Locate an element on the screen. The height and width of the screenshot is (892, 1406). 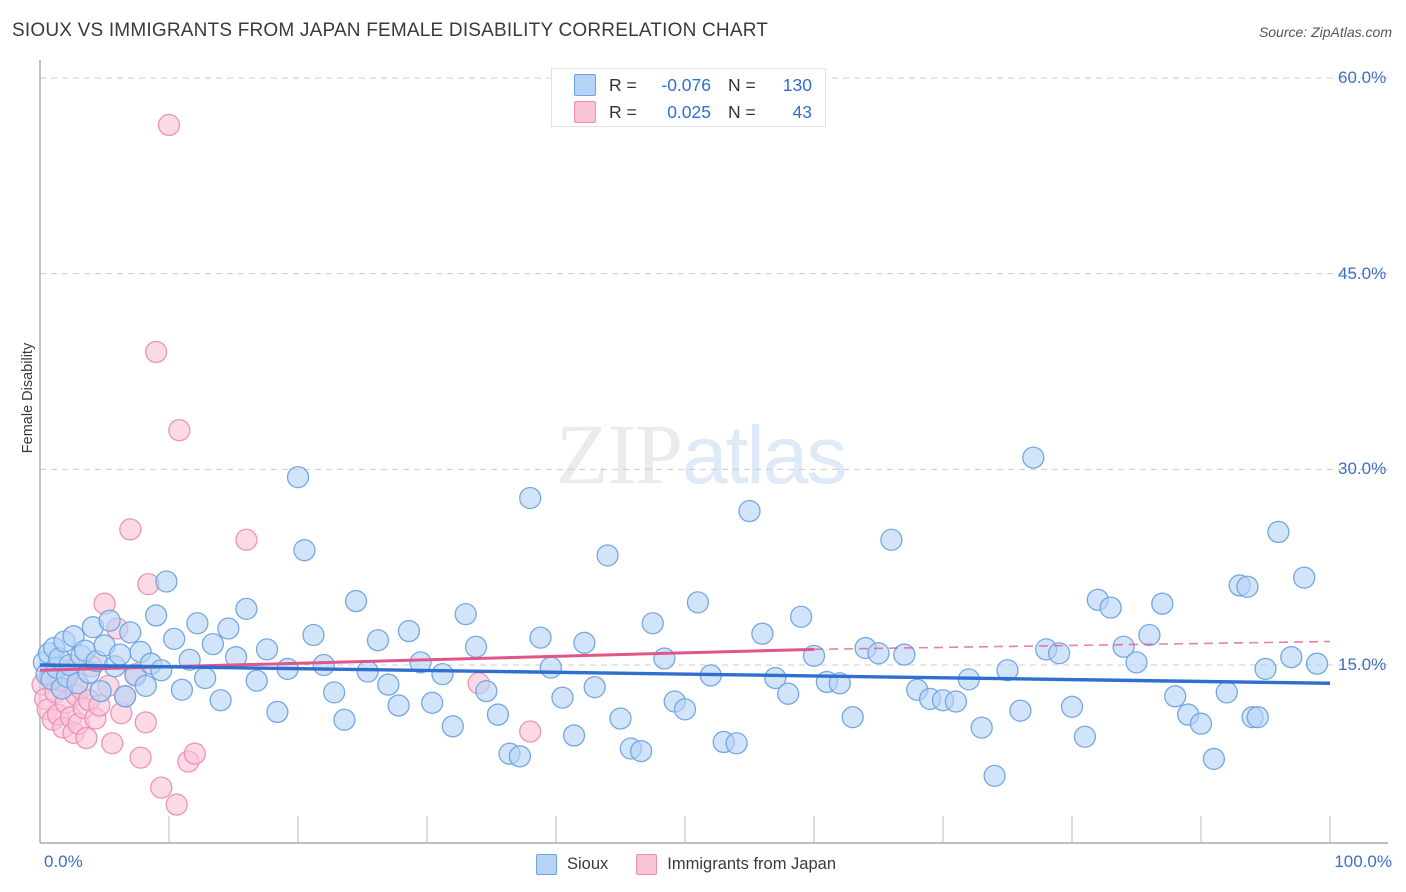
series-label-sioux: Sioux is located at coordinates (588, 863).